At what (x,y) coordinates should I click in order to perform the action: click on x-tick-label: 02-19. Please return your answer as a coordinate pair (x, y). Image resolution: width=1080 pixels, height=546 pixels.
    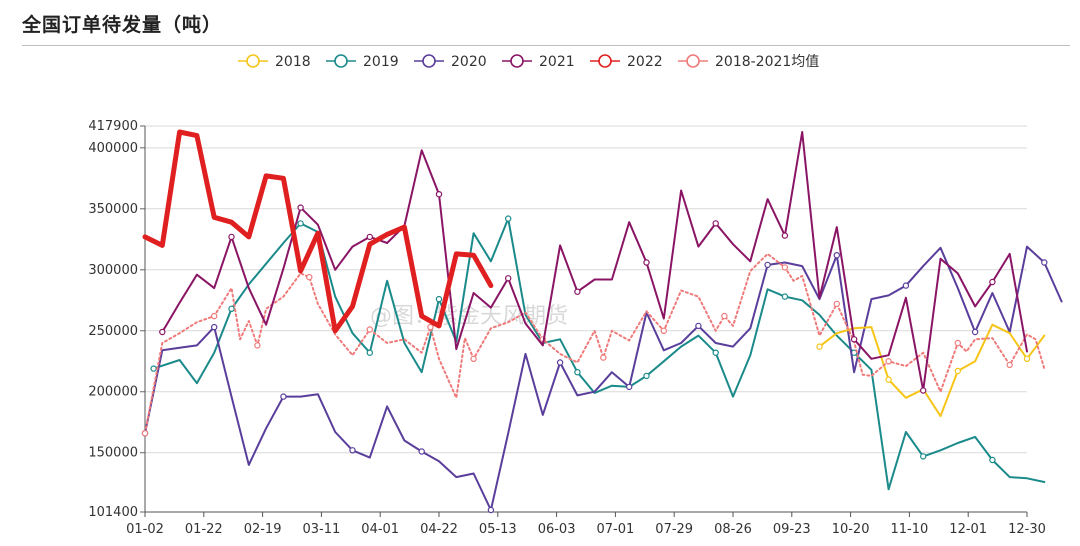
    Looking at the image, I should click on (263, 529).